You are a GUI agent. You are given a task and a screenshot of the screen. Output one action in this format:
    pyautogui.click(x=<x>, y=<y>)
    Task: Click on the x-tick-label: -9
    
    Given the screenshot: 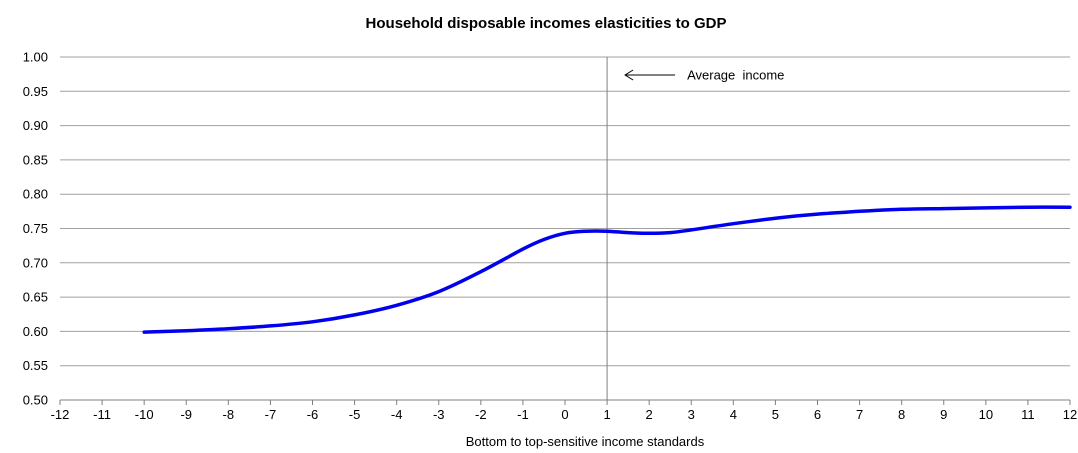 What is the action you would take?
    pyautogui.click(x=186, y=414)
    